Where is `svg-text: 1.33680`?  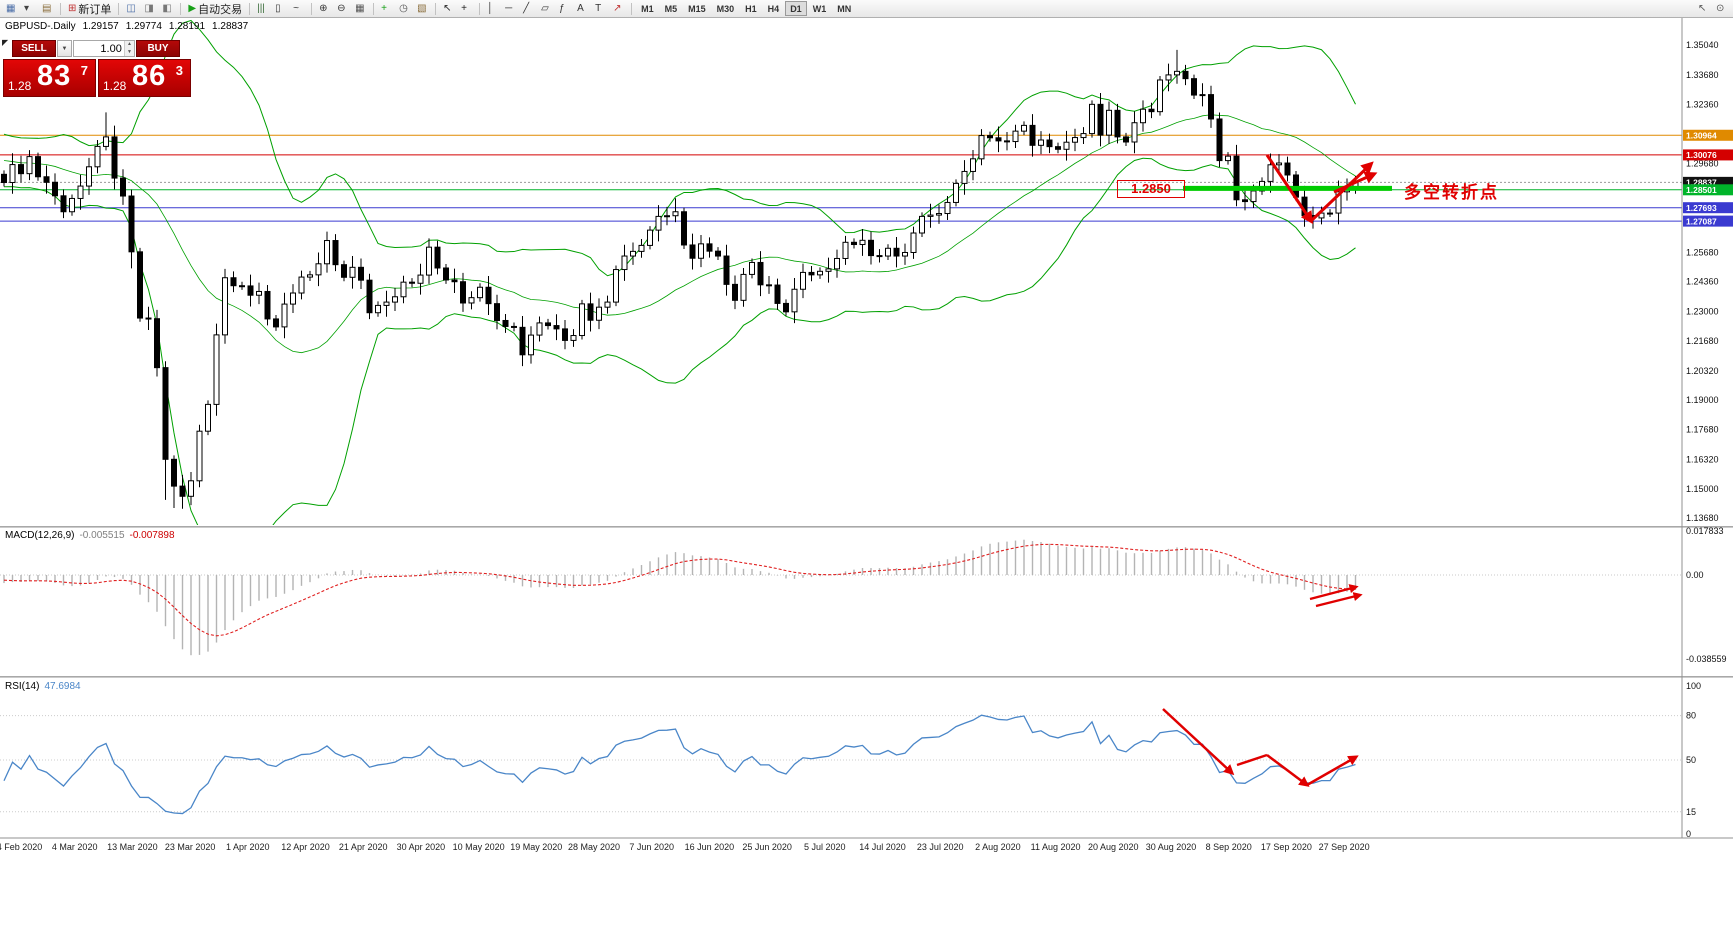
svg-text: 1.33680 is located at coordinates (1702, 75).